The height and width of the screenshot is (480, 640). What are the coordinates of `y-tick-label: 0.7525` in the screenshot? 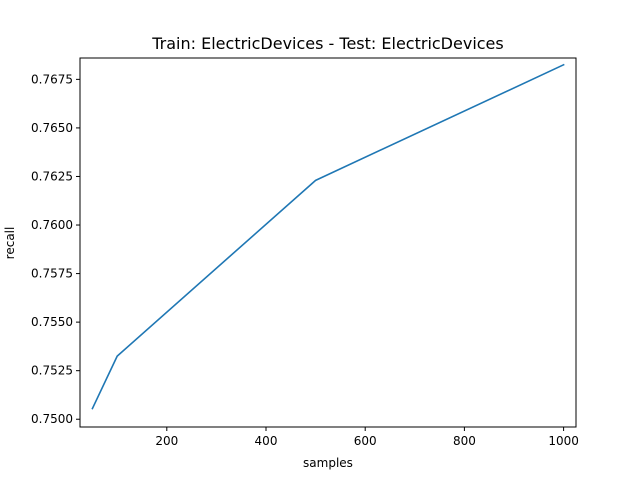 It's located at (52, 371).